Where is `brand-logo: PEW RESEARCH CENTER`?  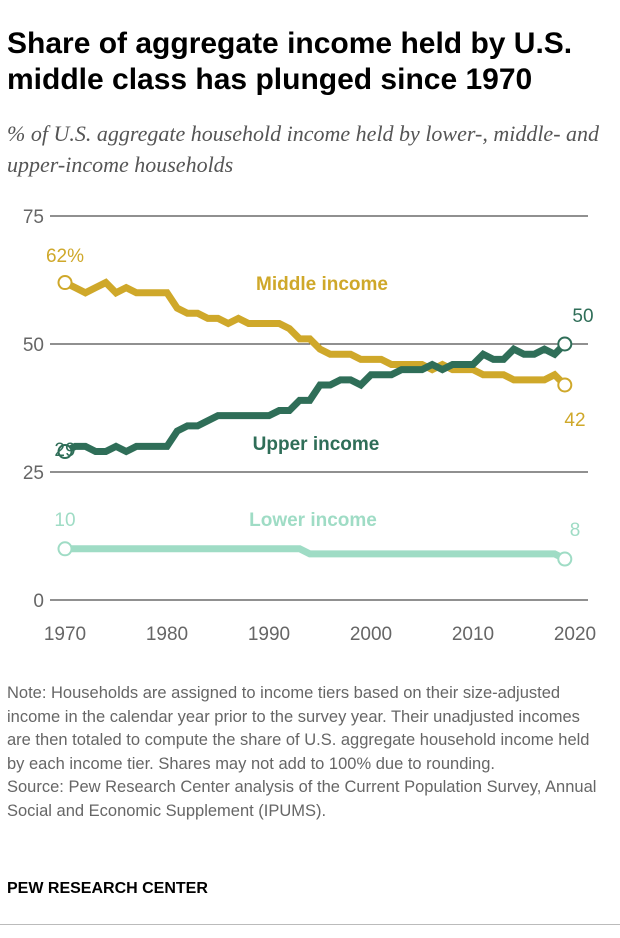
brand-logo: PEW RESEARCH CENTER is located at coordinates (107, 888).